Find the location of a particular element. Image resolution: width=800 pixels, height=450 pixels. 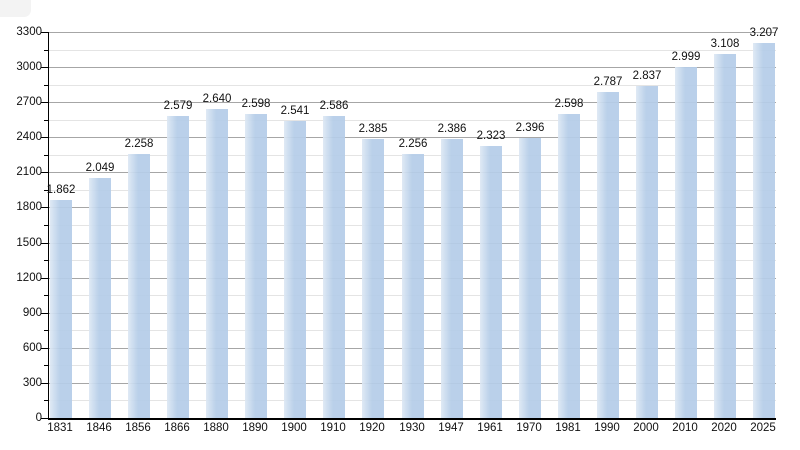

x-tick-label: 1981 is located at coordinates (568, 428).